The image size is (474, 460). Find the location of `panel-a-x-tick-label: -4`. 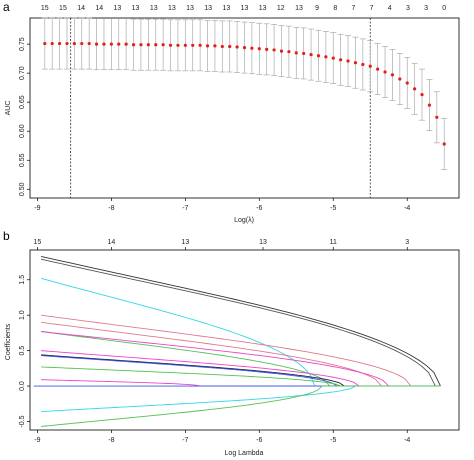

panel-a-x-tick-label: -4 is located at coordinates (407, 208).